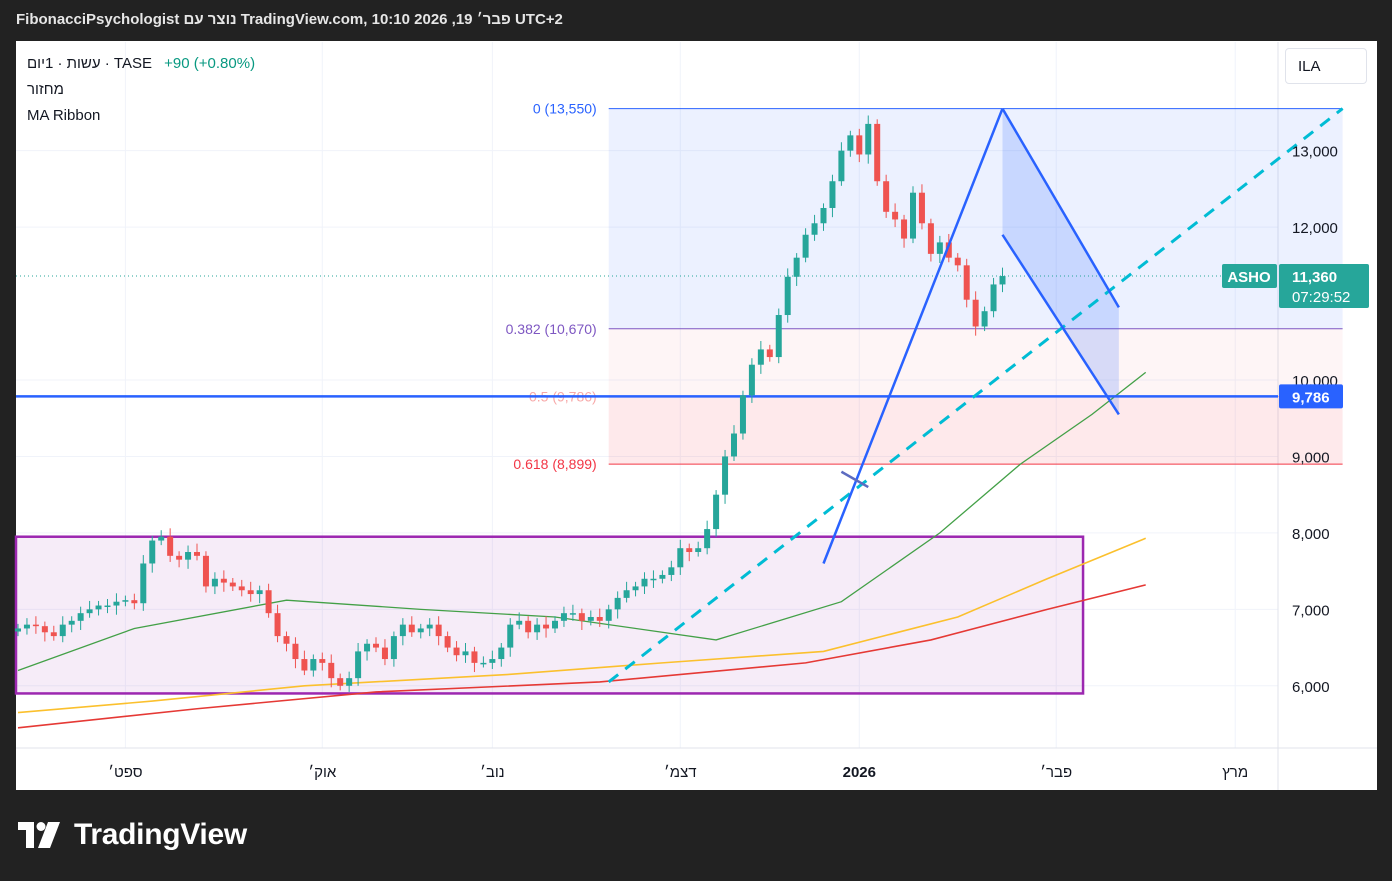 This screenshot has height=881, width=1392. I want to click on consolidation-range-box, so click(549, 615).